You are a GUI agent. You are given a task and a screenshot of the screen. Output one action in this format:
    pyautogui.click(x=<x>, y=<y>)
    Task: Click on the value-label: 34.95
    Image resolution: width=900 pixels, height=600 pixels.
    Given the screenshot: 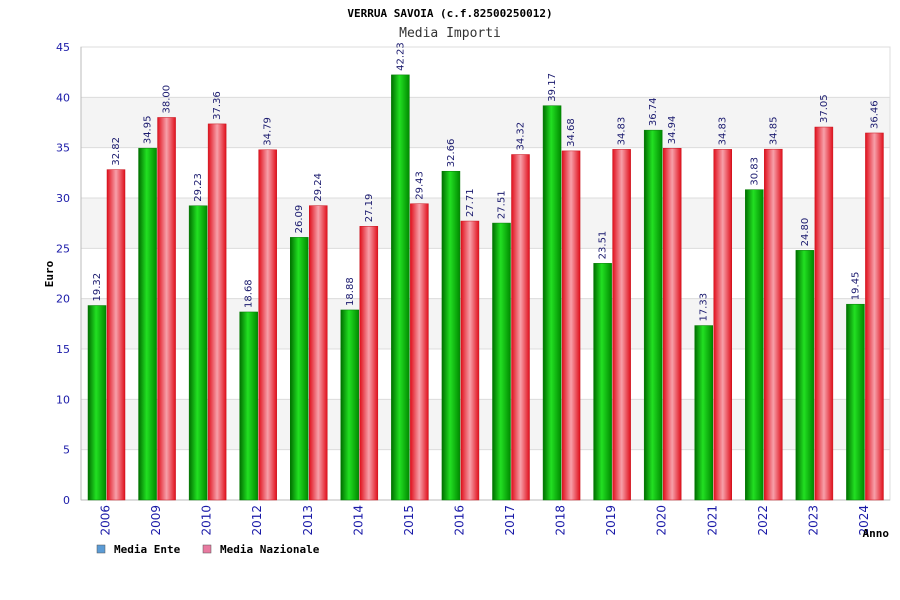 What is the action you would take?
    pyautogui.click(x=148, y=130)
    